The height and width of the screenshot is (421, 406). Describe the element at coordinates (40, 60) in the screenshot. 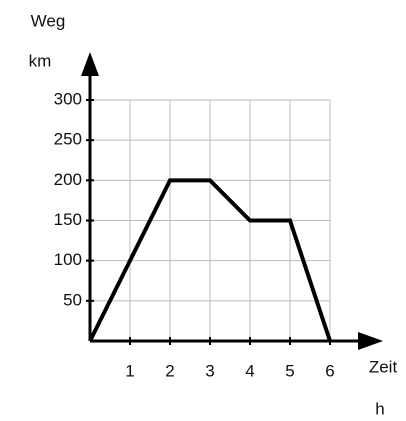

I see `y-axis-unit: km` at that location.